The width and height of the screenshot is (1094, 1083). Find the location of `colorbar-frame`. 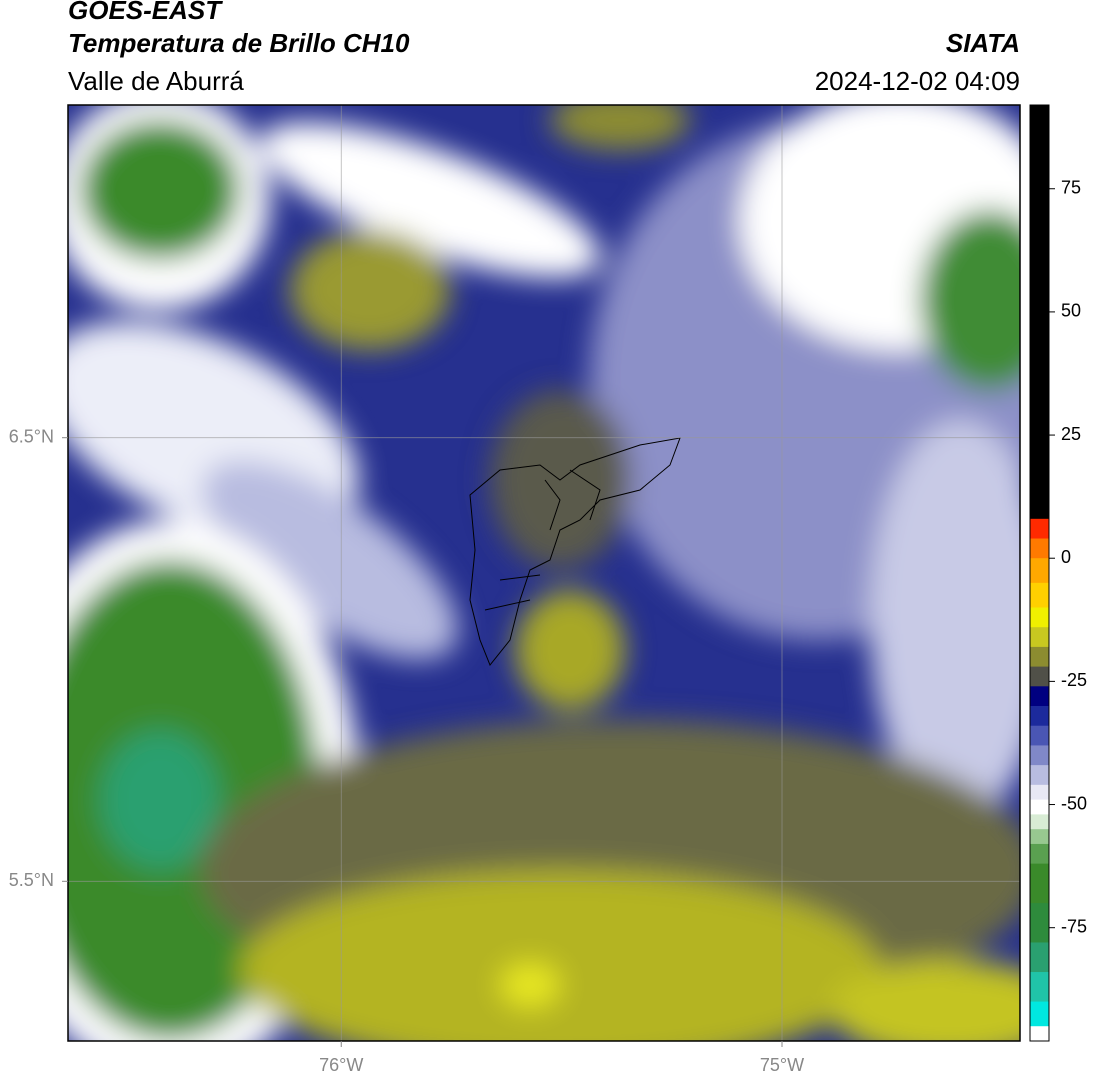

colorbar-frame is located at coordinates (1039, 573).